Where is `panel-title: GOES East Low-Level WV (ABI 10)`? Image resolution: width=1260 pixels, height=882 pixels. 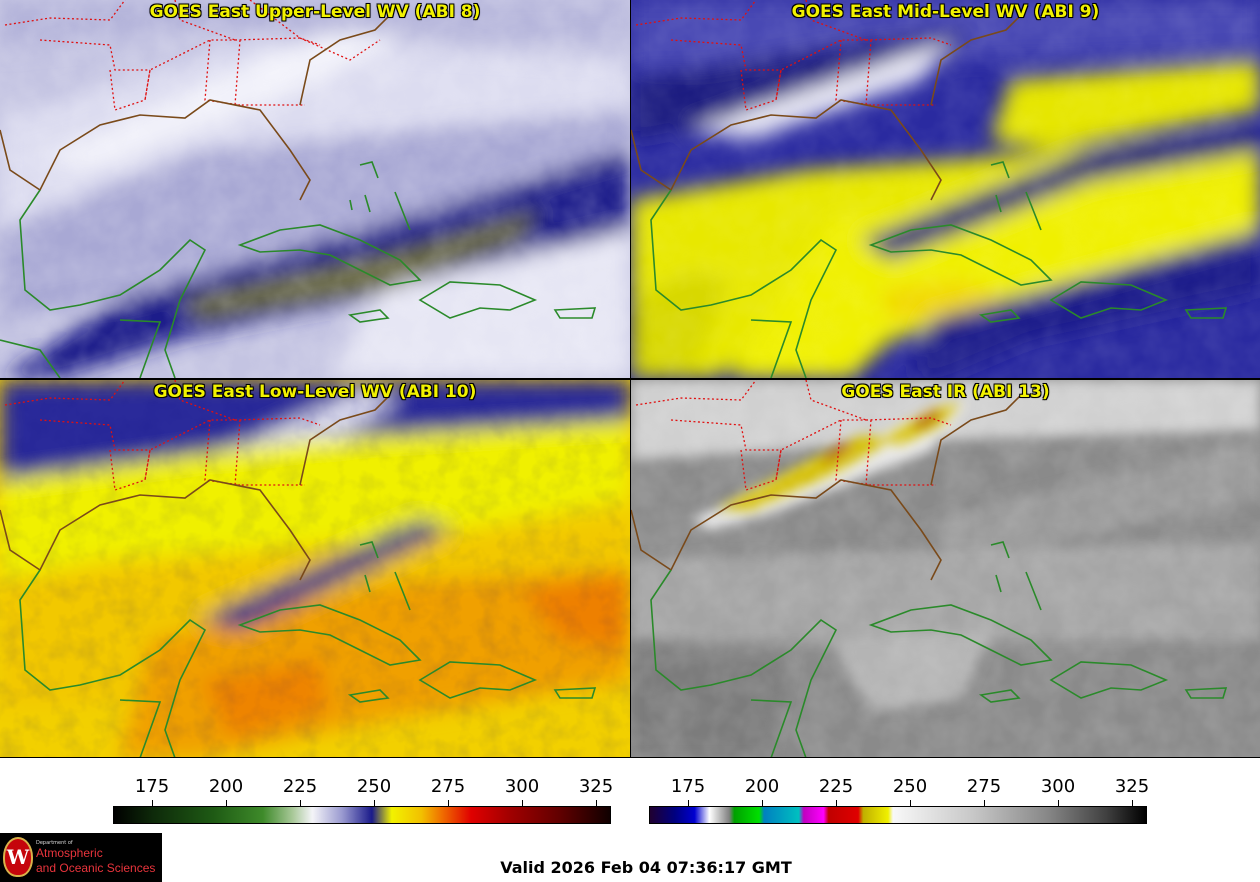
panel-title: GOES East Low-Level WV (ABI 10) is located at coordinates (315, 392).